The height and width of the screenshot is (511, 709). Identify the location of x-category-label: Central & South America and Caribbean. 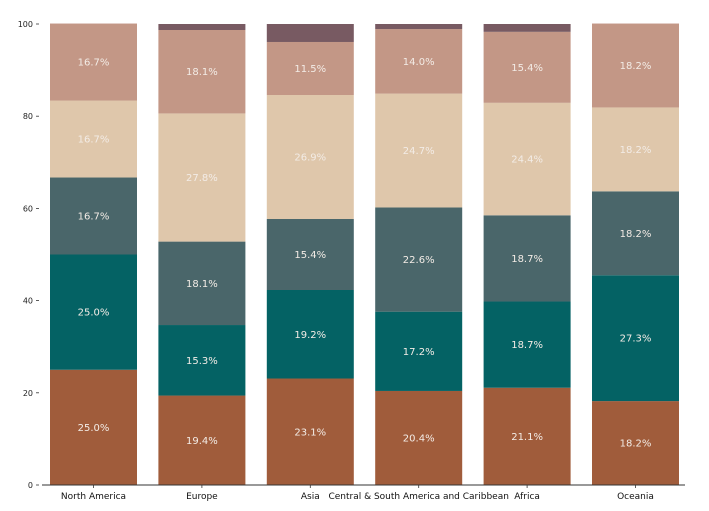
(418, 497).